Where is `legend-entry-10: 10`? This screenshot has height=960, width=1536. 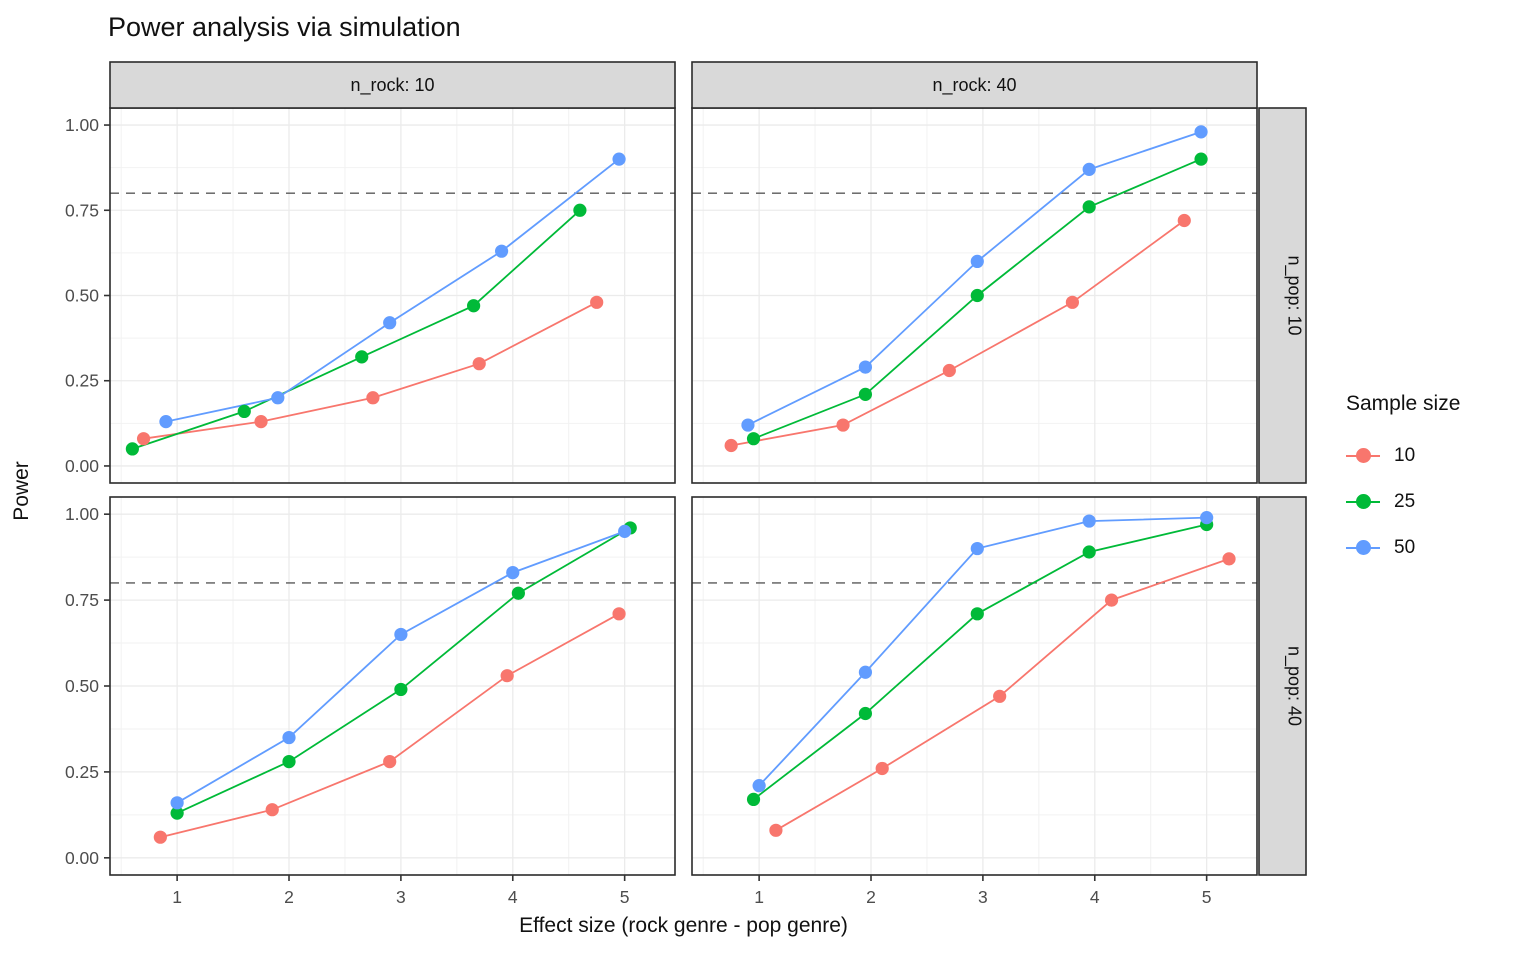
legend-entry-10: 10 is located at coordinates (1403, 456).